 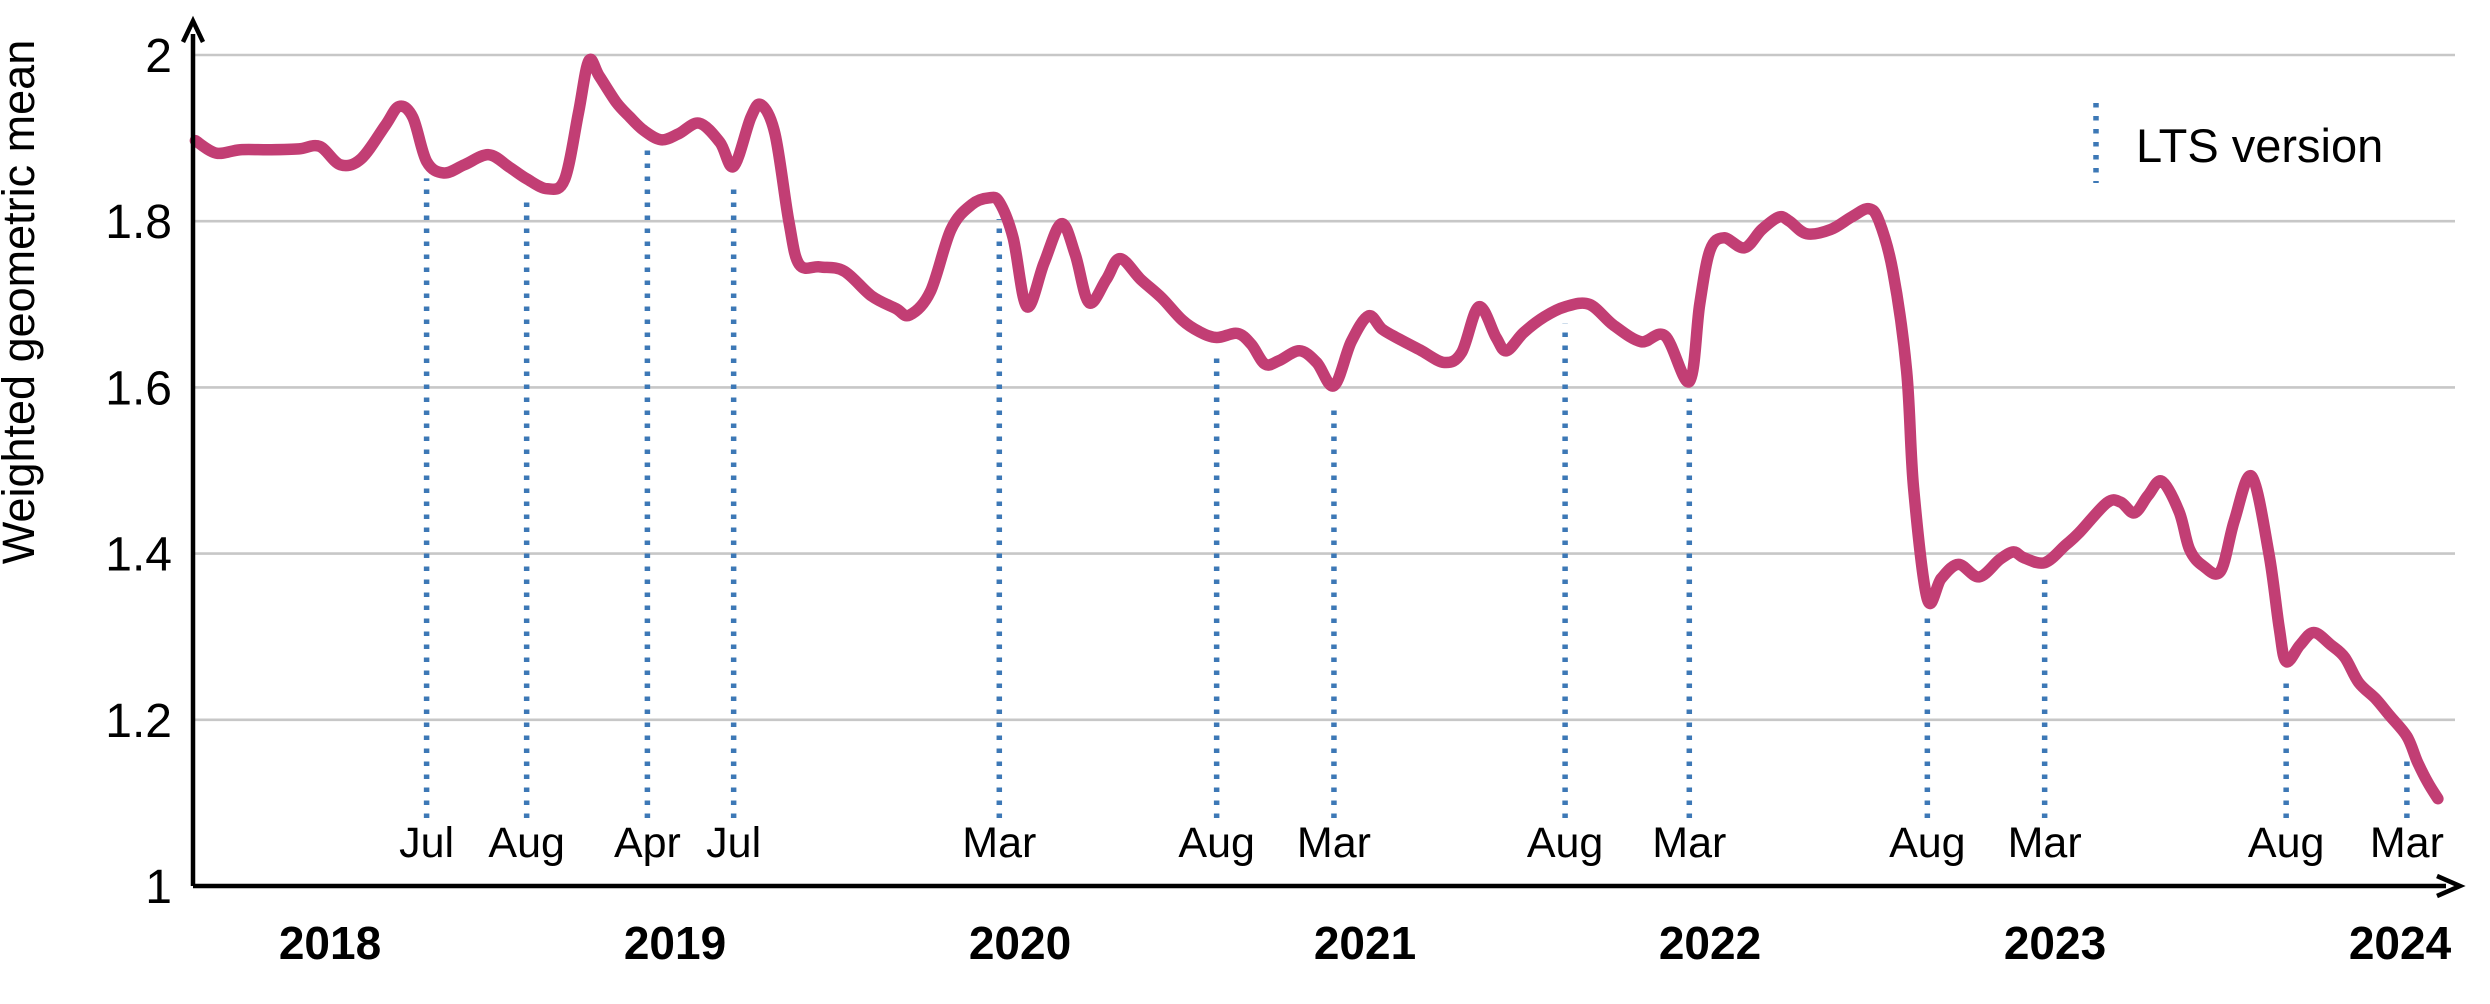 I want to click on year-label: 2018, so click(x=330, y=943).